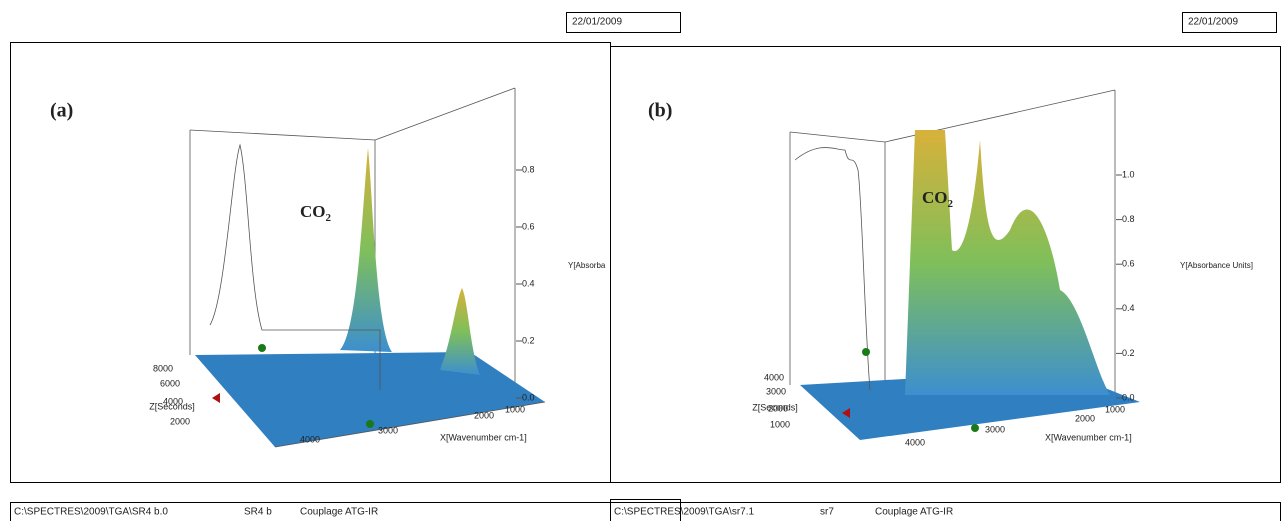  Describe the element at coordinates (1128, 174) in the screenshot. I see `y-tick-label: 1.0` at that location.